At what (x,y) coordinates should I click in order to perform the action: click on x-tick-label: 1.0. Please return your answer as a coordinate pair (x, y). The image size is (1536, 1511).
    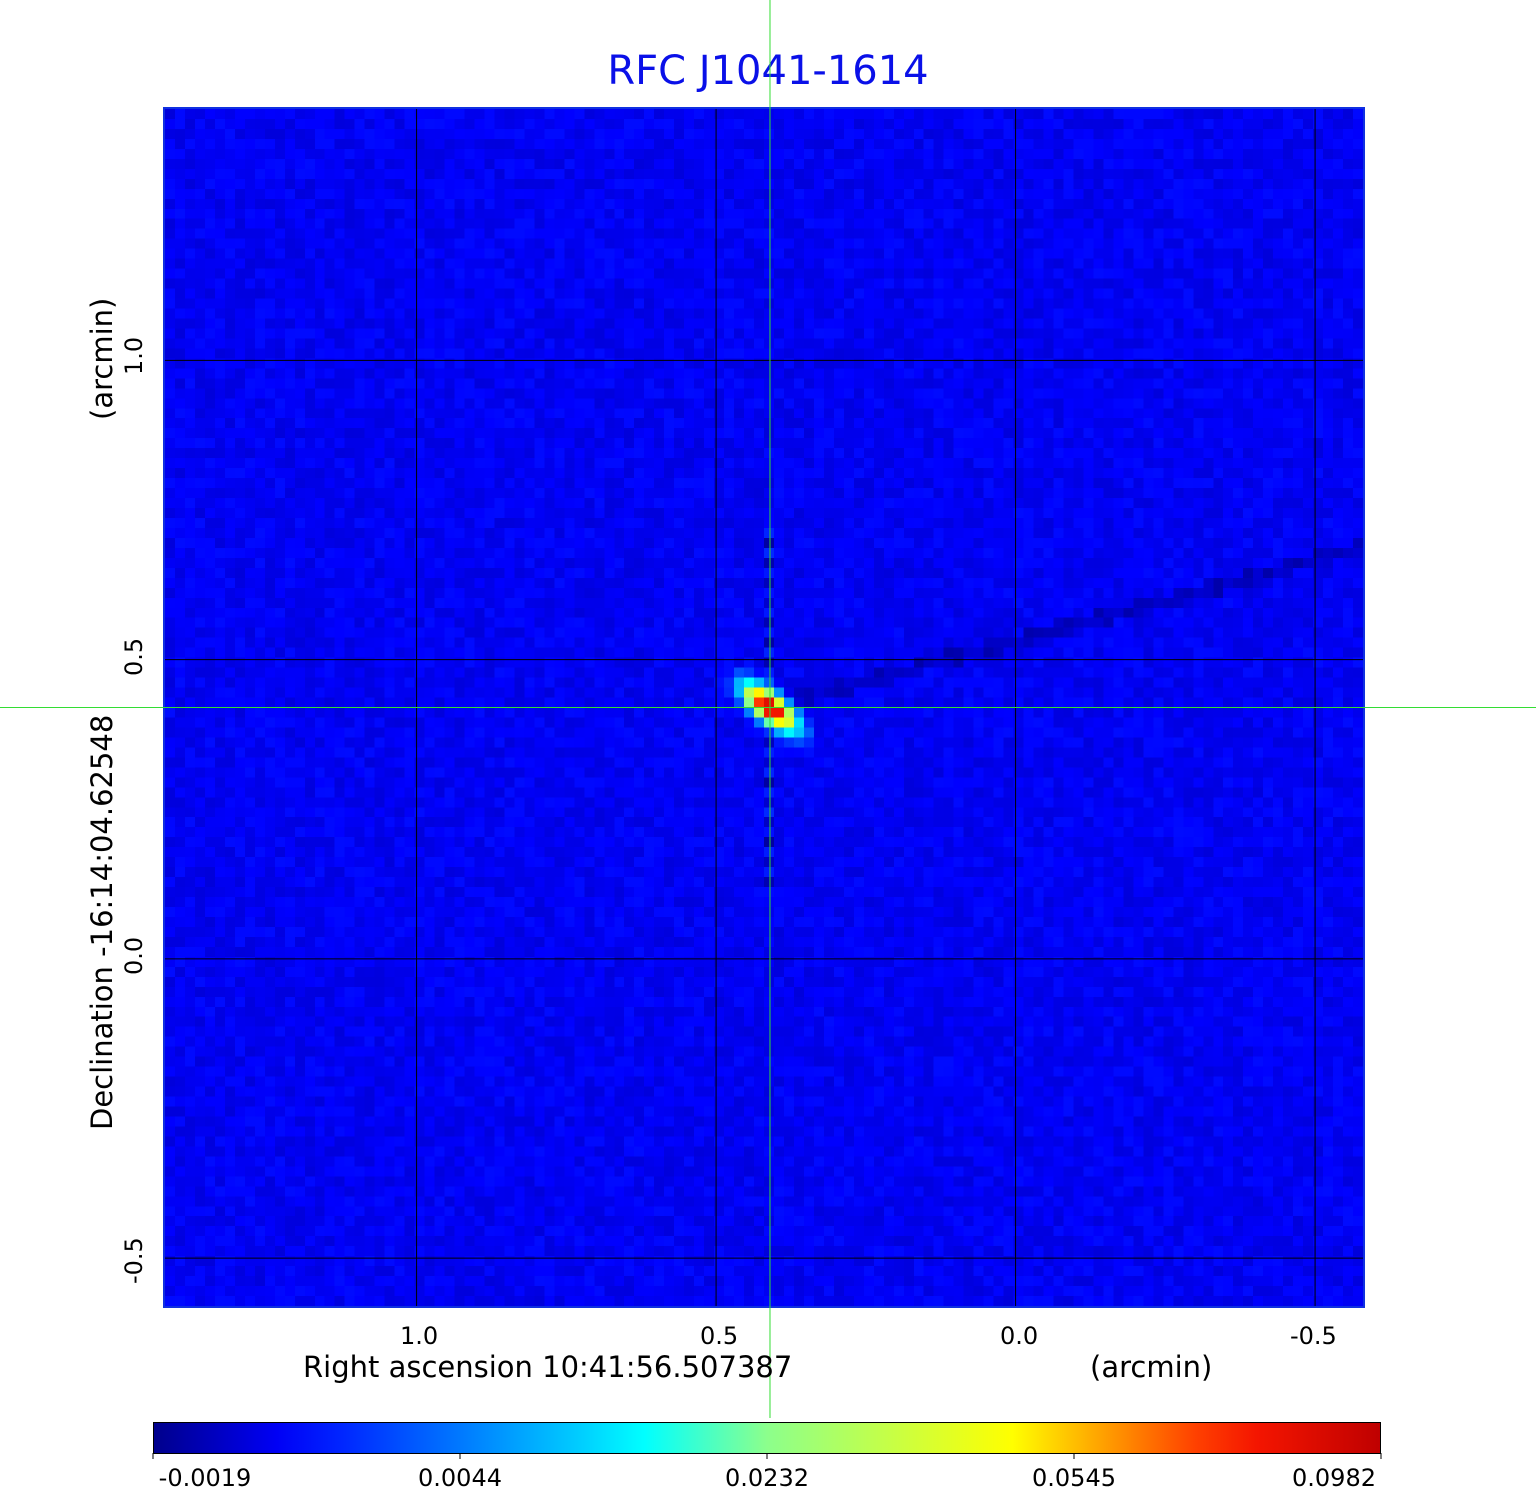
    Looking at the image, I should click on (419, 1336).